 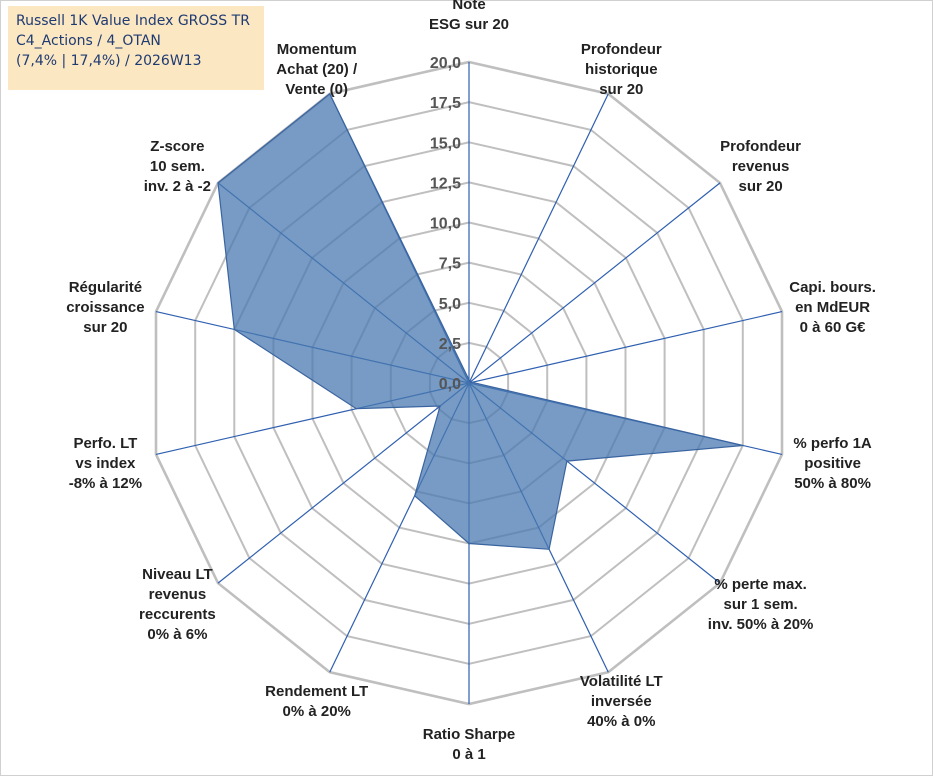 I want to click on radial-tick-label: 10,0, so click(x=445, y=224).